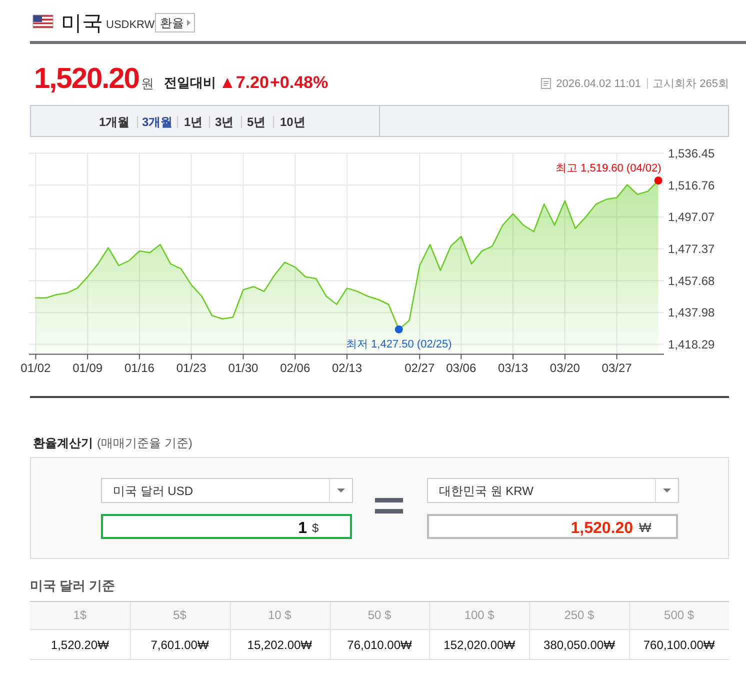 Image resolution: width=746 pixels, height=678 pixels. I want to click on text: 전일대비, so click(190, 82).